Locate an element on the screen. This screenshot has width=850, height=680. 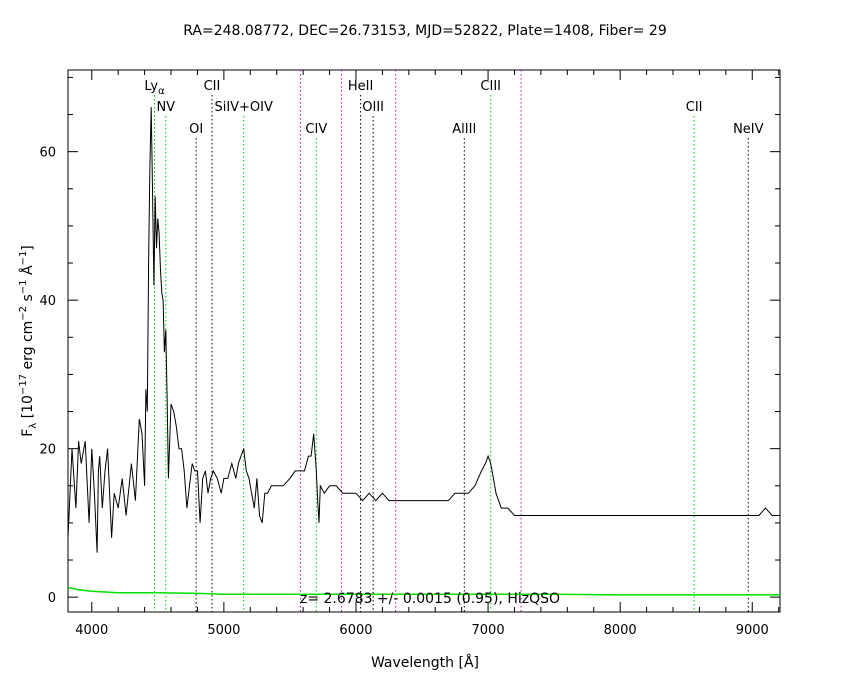
redshift-annotation: z= 2.6783 +/- 0.0015 (0.95), HizQSO is located at coordinates (430, 599).